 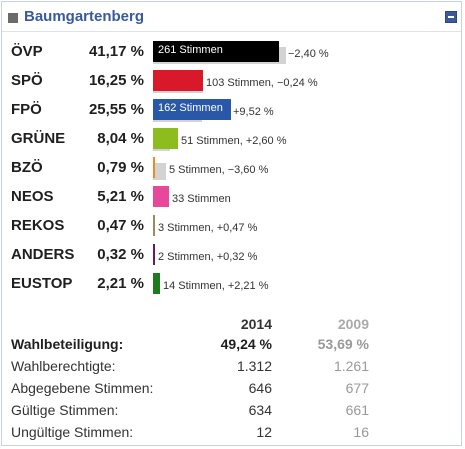 I want to click on result-row: FPÖ 25,55 % 162 Stimmen +9,52 %, so click(x=231, y=110).